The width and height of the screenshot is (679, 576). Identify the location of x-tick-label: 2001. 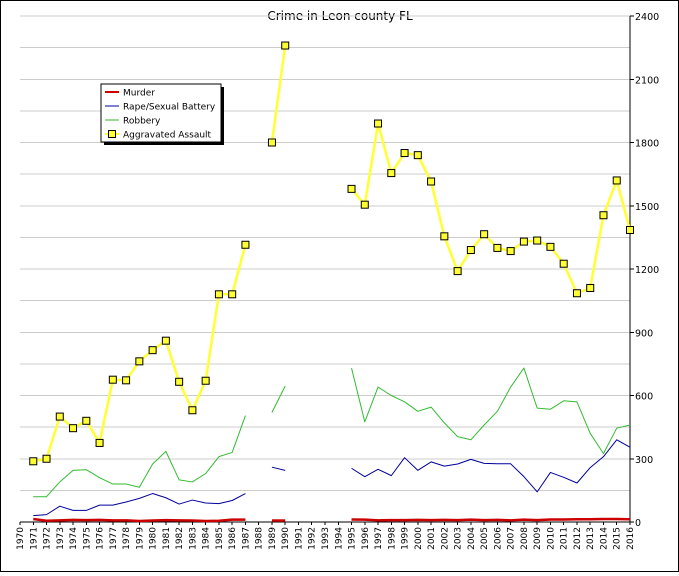
(432, 538).